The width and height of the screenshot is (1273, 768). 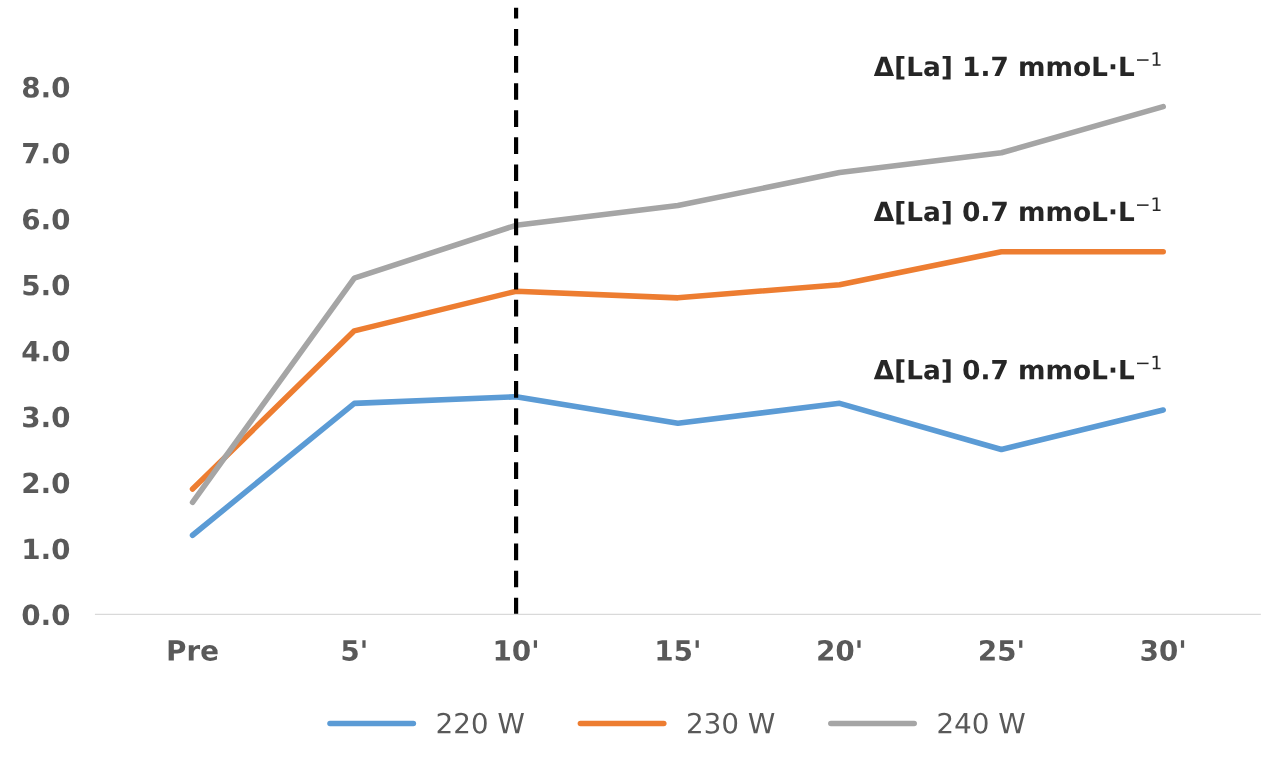 I want to click on x-tick-label: 15', so click(x=678, y=650).